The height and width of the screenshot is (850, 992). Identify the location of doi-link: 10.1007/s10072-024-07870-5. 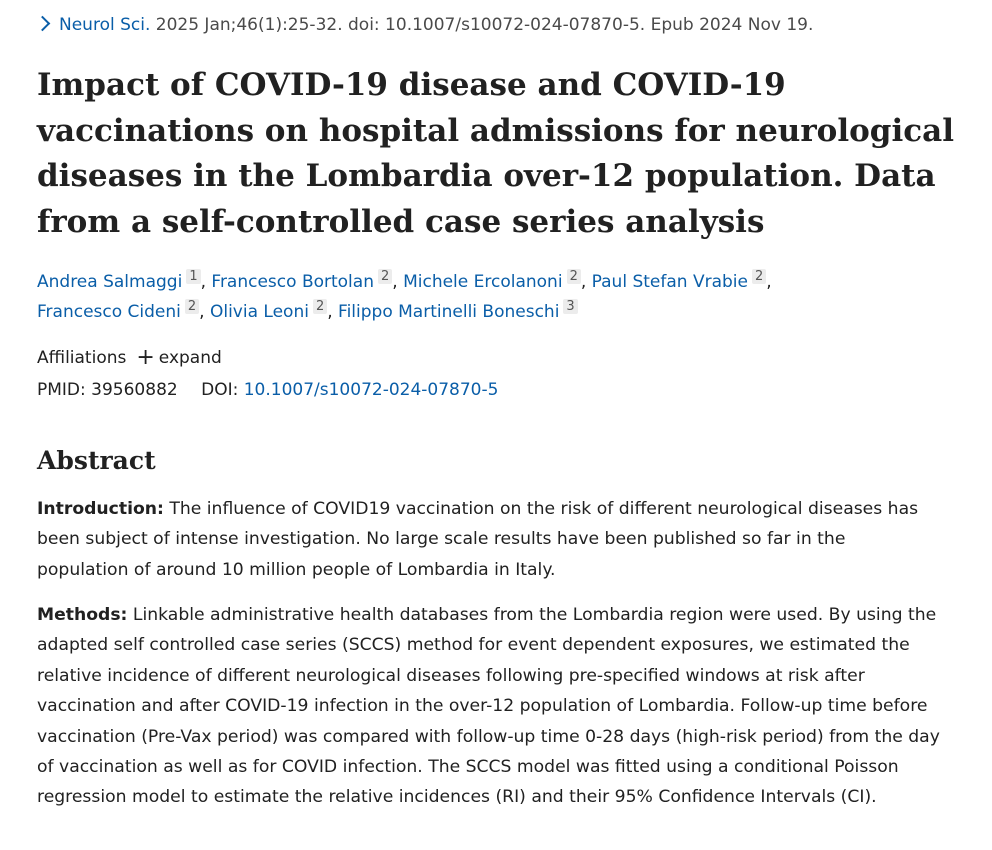
(371, 390).